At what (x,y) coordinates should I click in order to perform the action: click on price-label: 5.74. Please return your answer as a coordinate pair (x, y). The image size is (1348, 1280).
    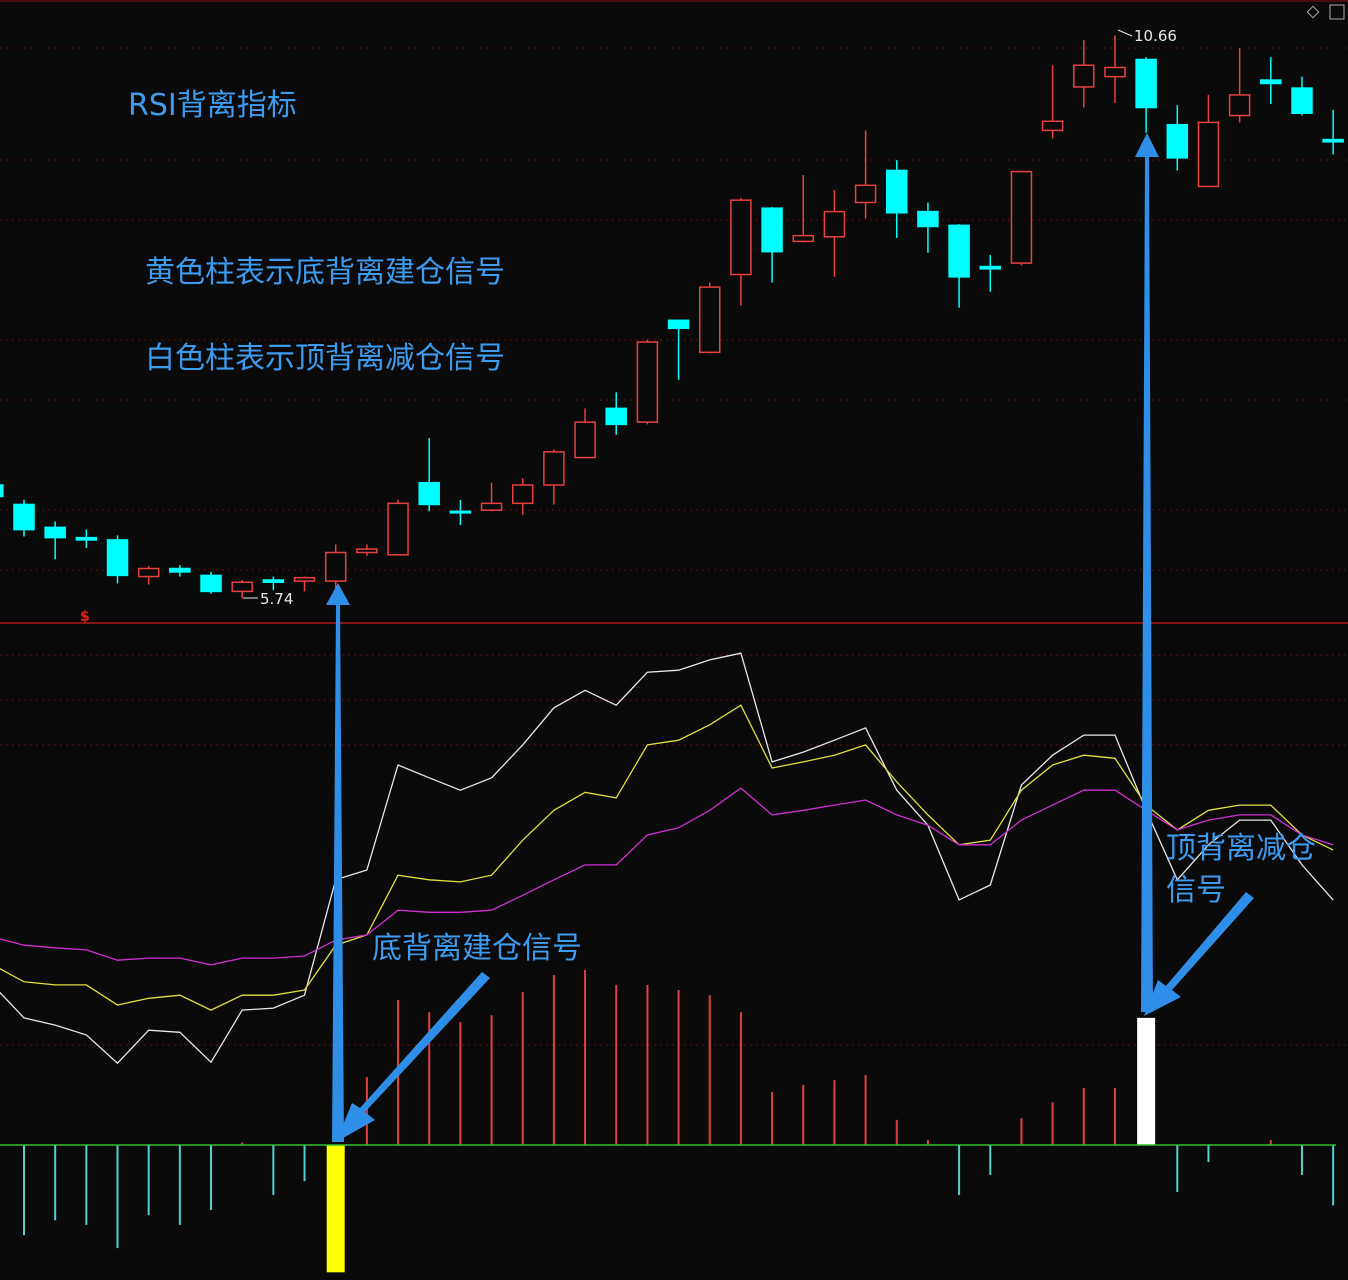
    Looking at the image, I should click on (276, 599).